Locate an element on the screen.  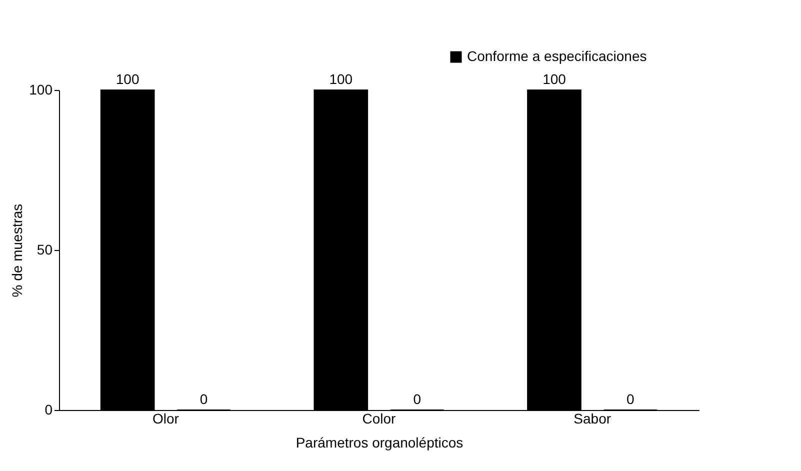
x-tick-label: Olor is located at coordinates (166, 418).